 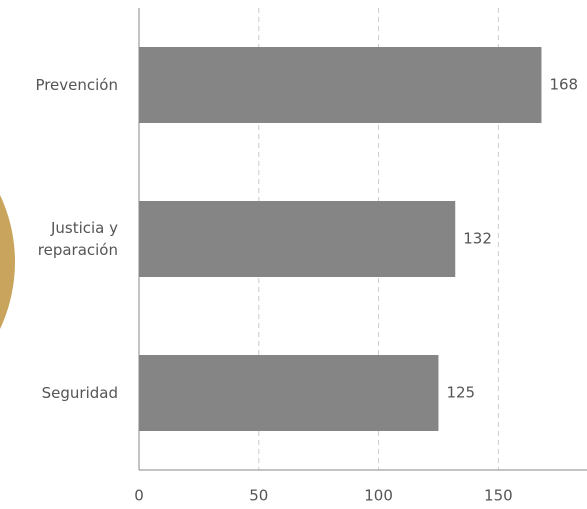 I want to click on y-tick-label: Justicia y reparación, so click(x=77, y=239).